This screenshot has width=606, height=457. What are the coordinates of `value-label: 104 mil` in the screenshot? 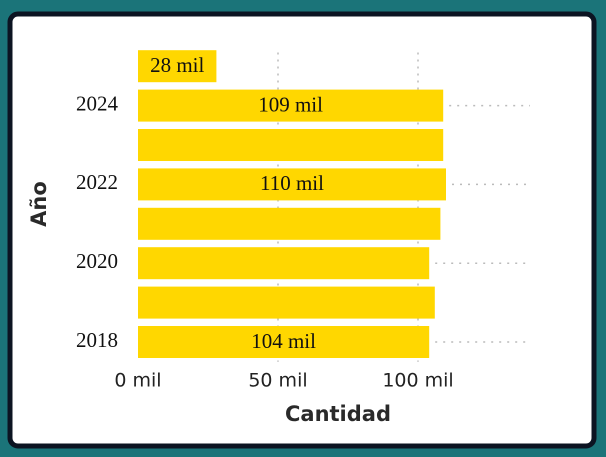 It's located at (283, 341).